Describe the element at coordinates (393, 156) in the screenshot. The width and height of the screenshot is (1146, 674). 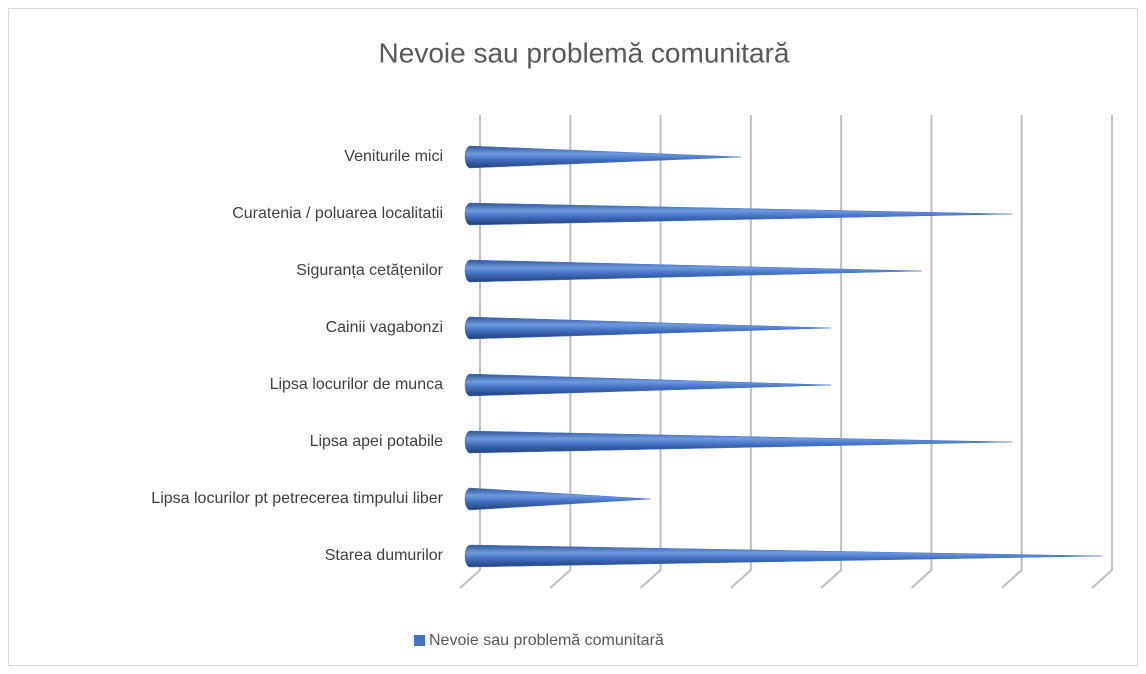
I see `y-tick-label: Veniturile mici` at that location.